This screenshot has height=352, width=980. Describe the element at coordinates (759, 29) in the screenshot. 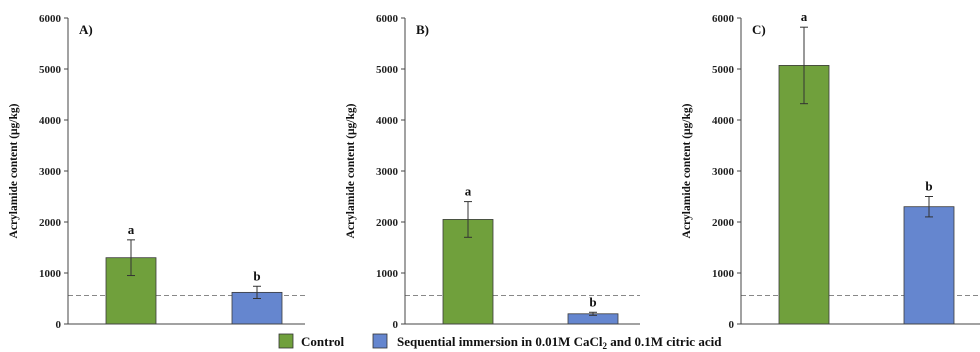

I see `panel-label: C)` at that location.